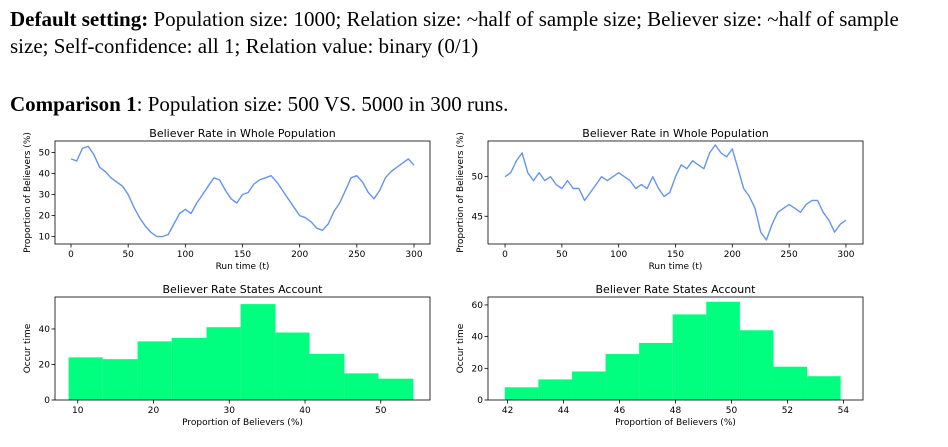 The image size is (948, 447). Describe the element at coordinates (45, 196) in the screenshot. I see `y-tick-label: 30` at that location.